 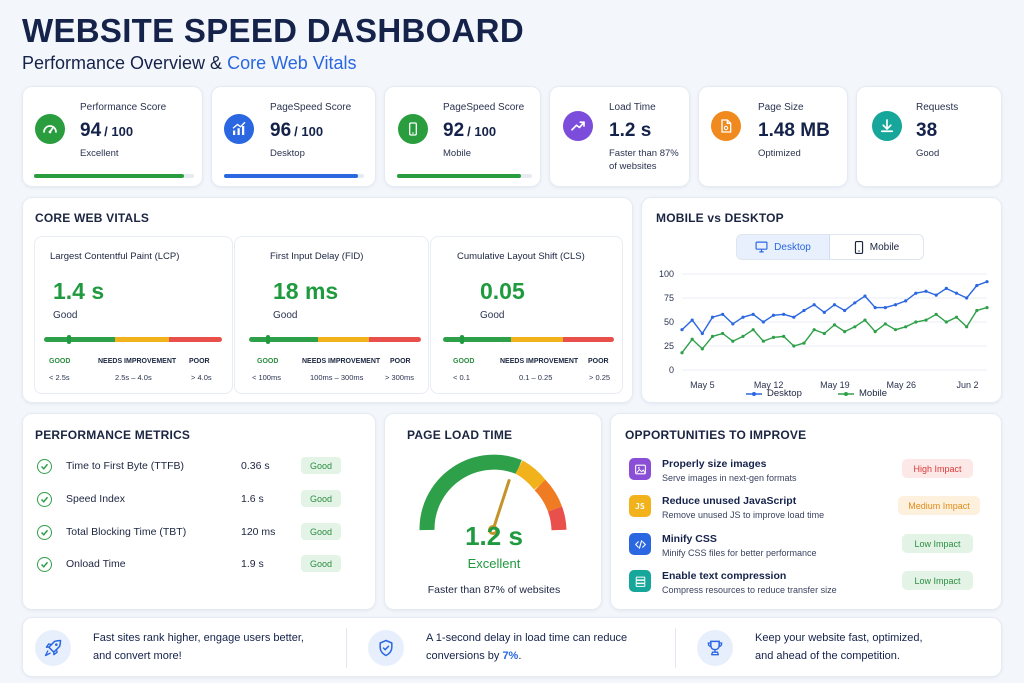 What do you see at coordinates (773, 136) in the screenshot?
I see `kpi-card-page-size: Page Size 1.48 MB Optimized` at bounding box center [773, 136].